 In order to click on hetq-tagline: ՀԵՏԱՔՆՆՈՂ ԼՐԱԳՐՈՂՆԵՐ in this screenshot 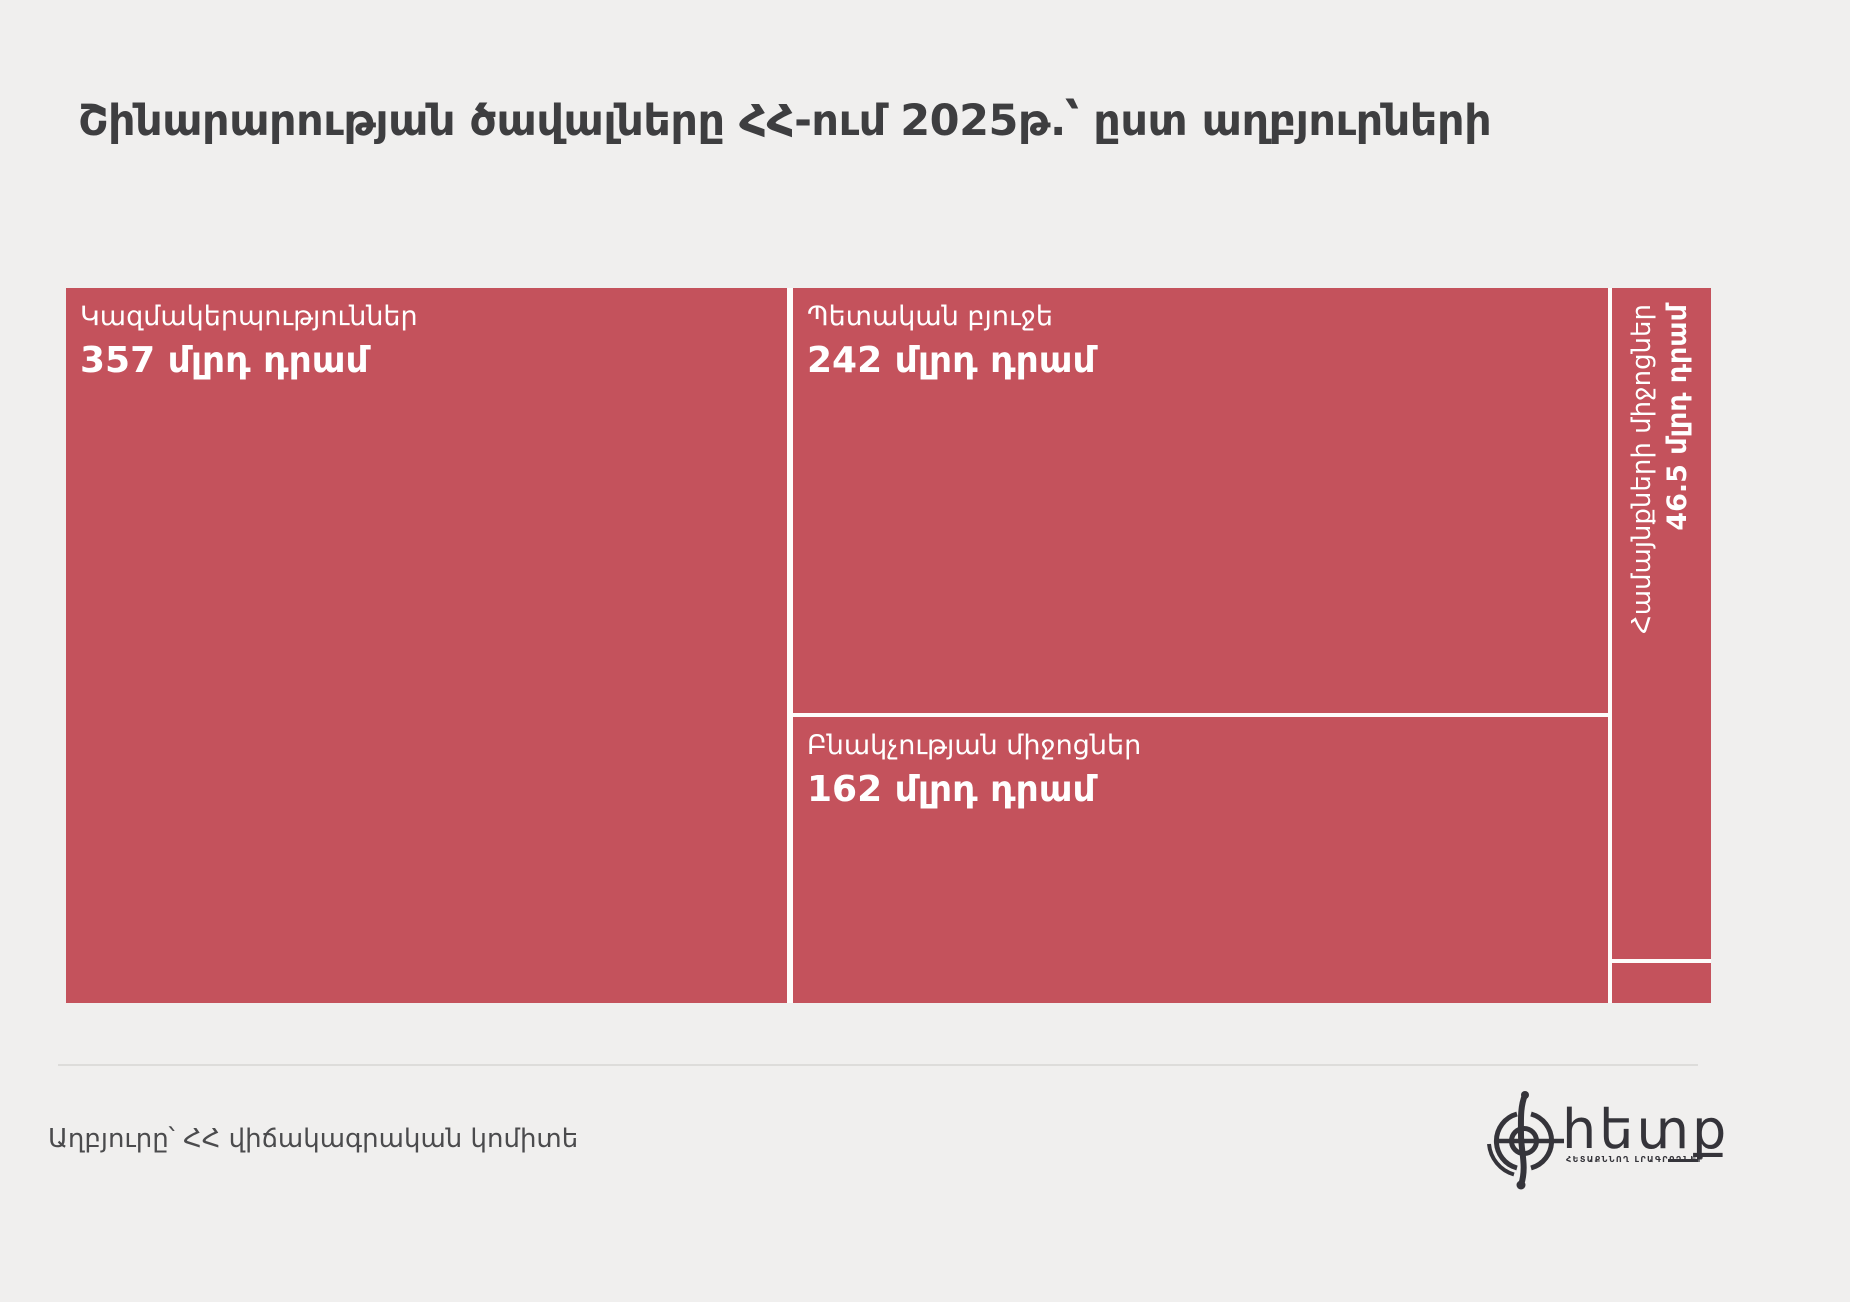, I will do `click(1635, 1159)`.